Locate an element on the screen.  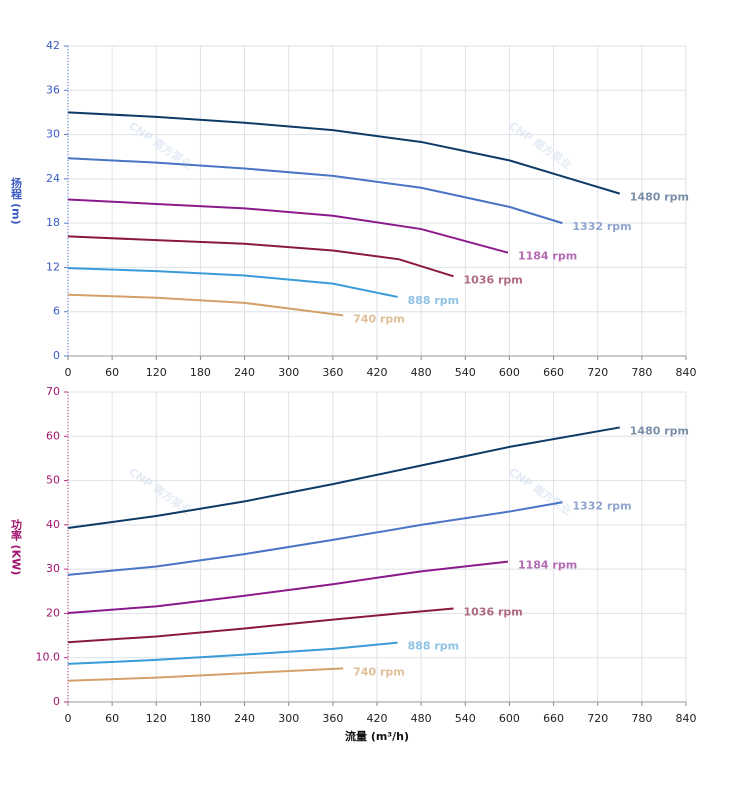
y-tick-label: 24 is located at coordinates (53, 178).